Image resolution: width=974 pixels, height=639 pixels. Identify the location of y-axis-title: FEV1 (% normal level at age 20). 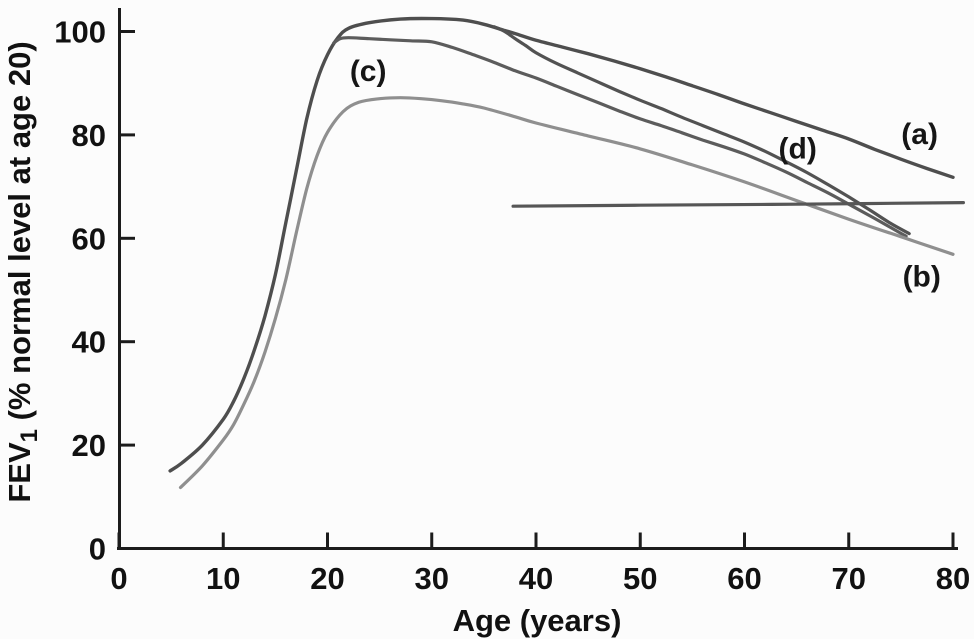
(22, 271).